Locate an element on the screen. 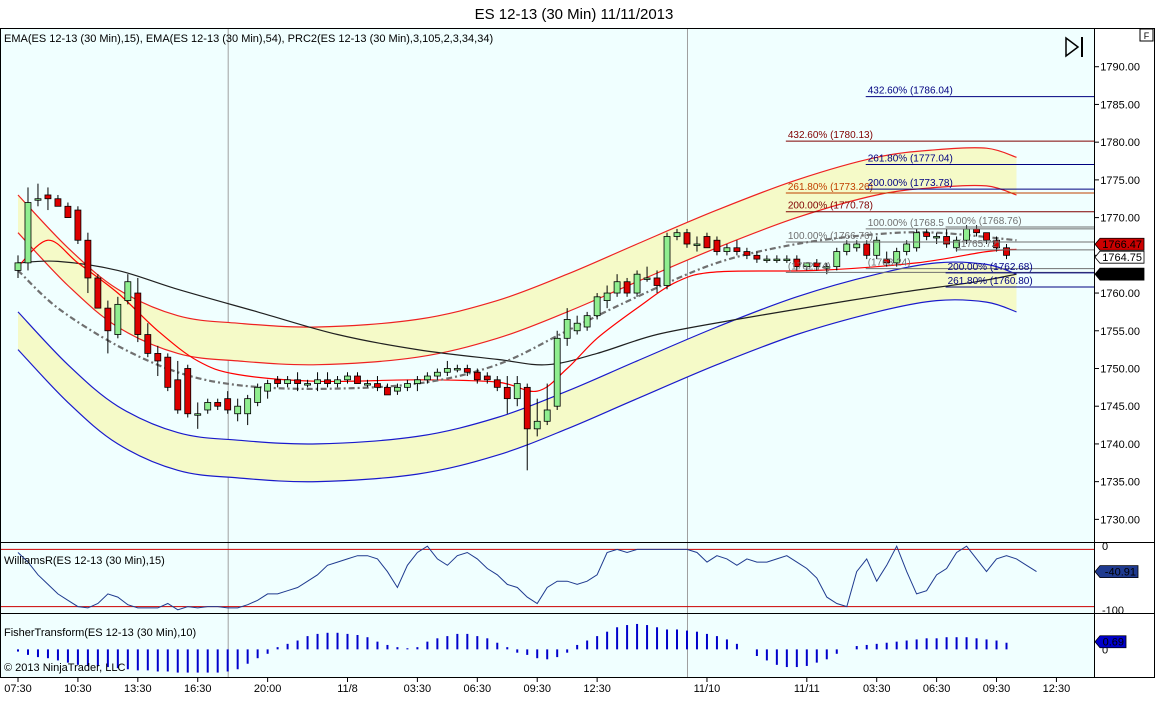 The width and height of the screenshot is (1155, 720). williams-tick-label: -100 is located at coordinates (1113, 611).